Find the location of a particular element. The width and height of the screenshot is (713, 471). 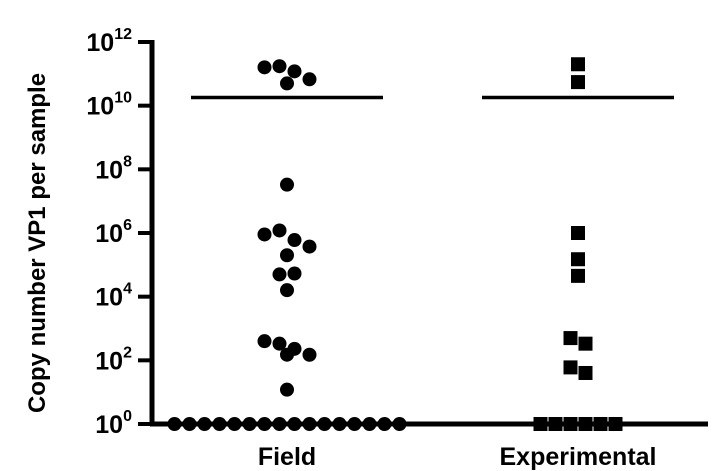

y-tick-label-exponent: 8 is located at coordinates (127, 161).